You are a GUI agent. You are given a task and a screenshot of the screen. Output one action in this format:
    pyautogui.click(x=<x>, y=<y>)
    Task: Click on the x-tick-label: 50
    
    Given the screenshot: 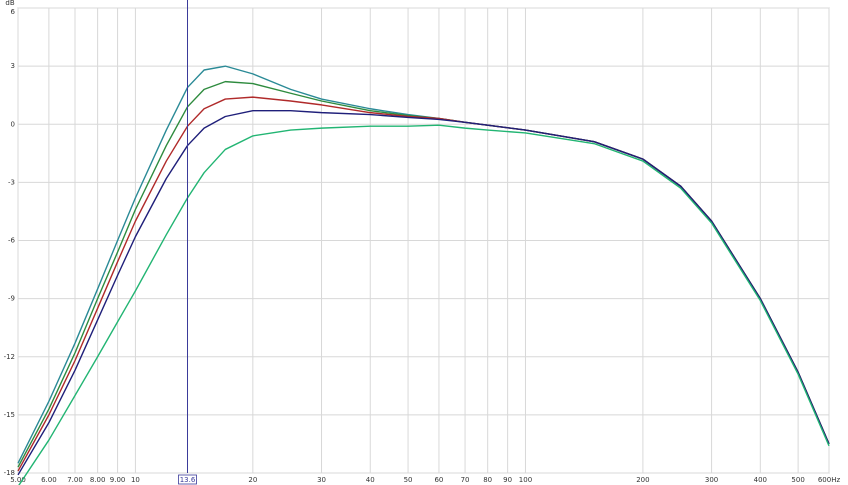 What is the action you would take?
    pyautogui.click(x=408, y=480)
    